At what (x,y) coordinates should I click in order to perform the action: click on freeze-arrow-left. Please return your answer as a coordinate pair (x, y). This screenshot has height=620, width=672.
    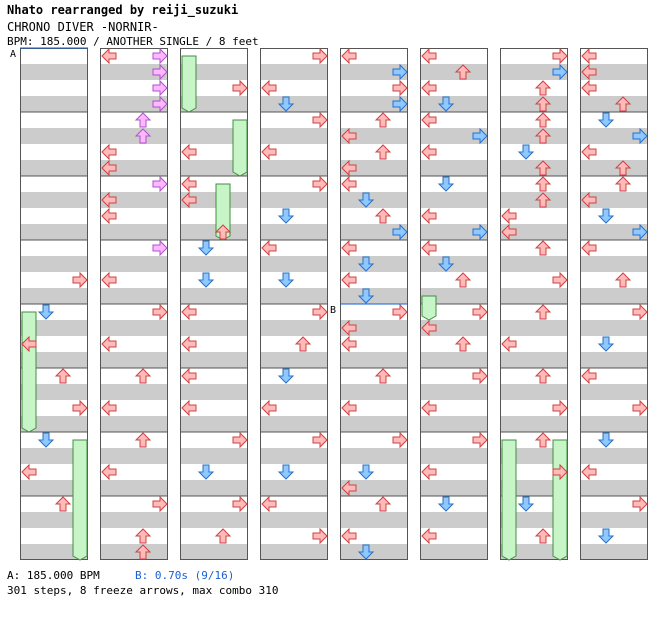
    Looking at the image, I should click on (29, 372).